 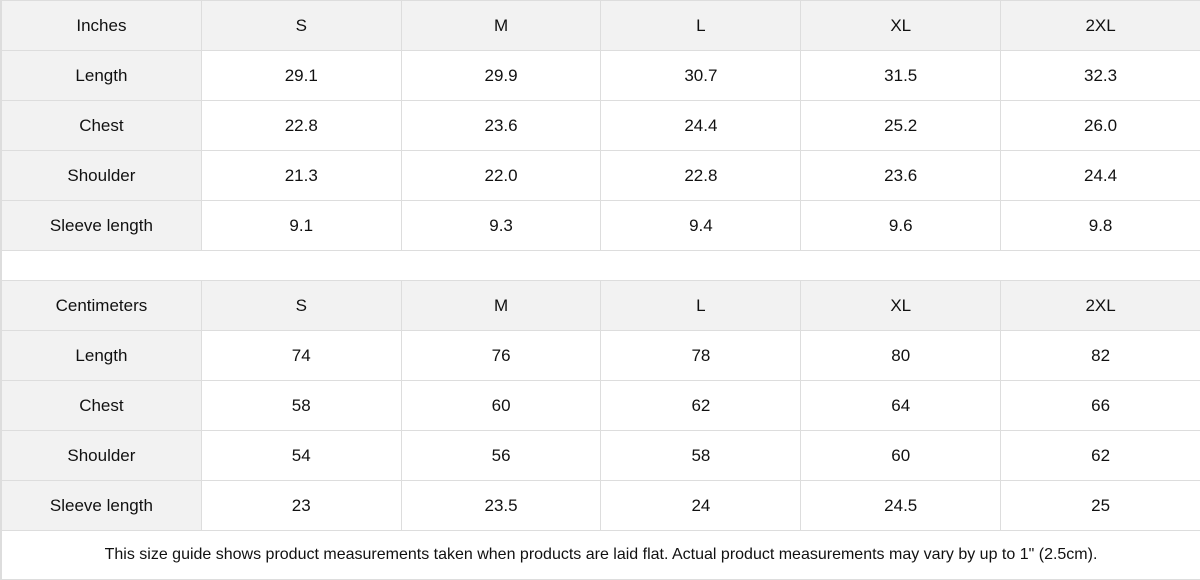 I want to click on measurement-value: 32.3, so click(x=1100, y=75).